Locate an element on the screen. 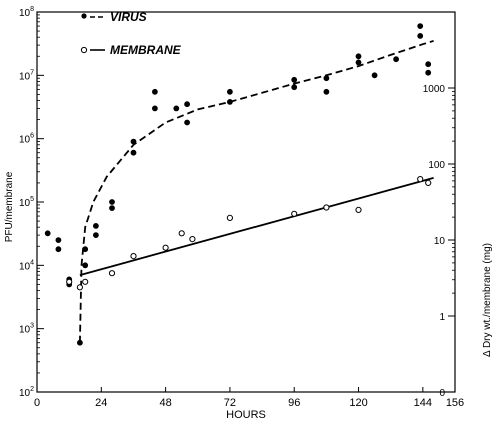  legend-membrane-marker is located at coordinates (84, 50).